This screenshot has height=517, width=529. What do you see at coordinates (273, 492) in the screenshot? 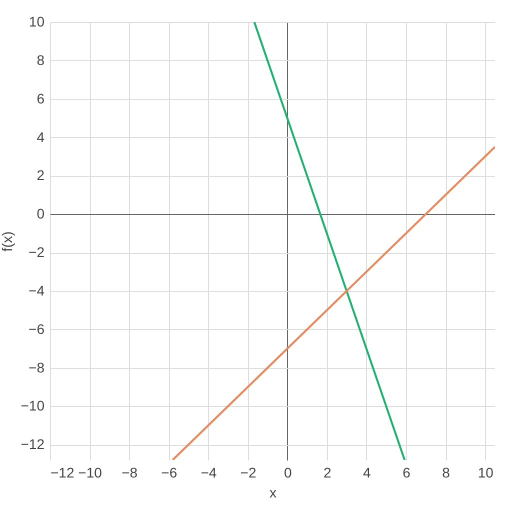
I see `x-axis-title: x` at bounding box center [273, 492].